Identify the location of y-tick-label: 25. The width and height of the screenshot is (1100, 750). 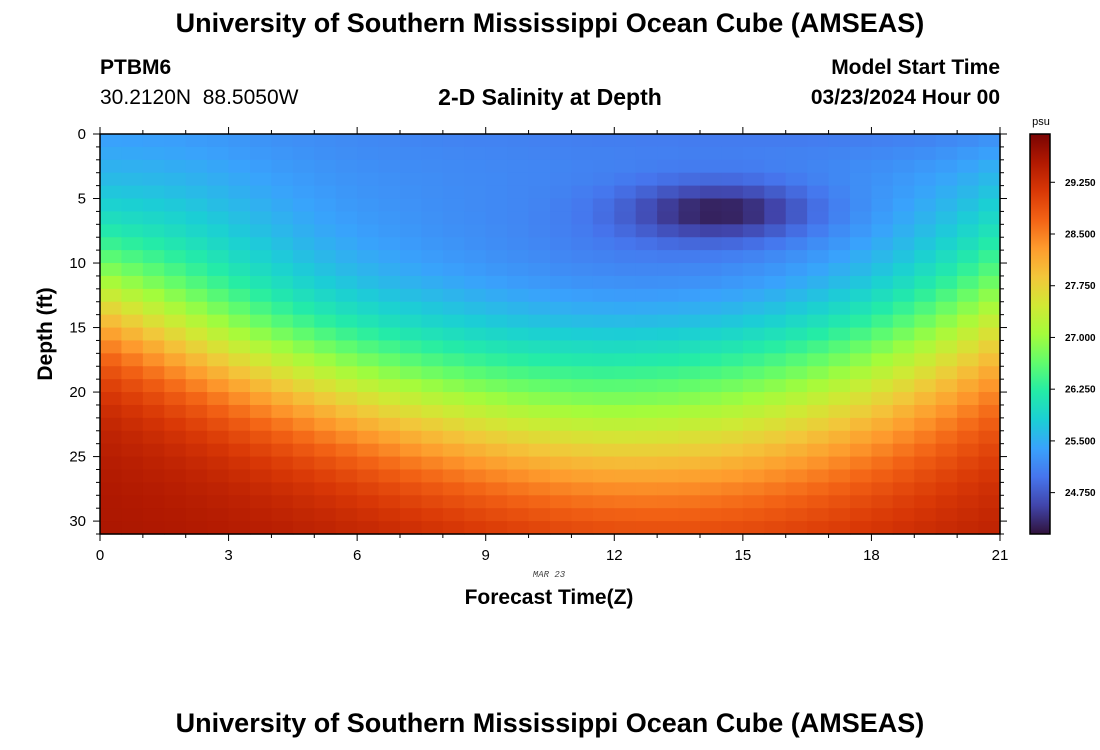
(77, 457).